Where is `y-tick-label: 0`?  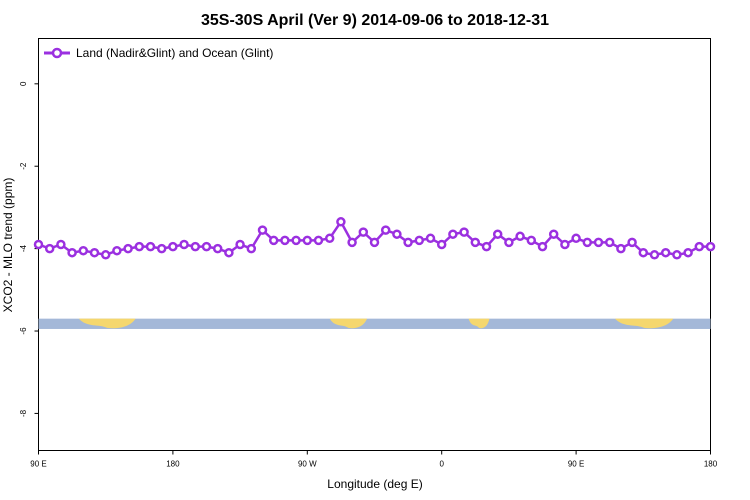
y-tick-label: 0 is located at coordinates (23, 83).